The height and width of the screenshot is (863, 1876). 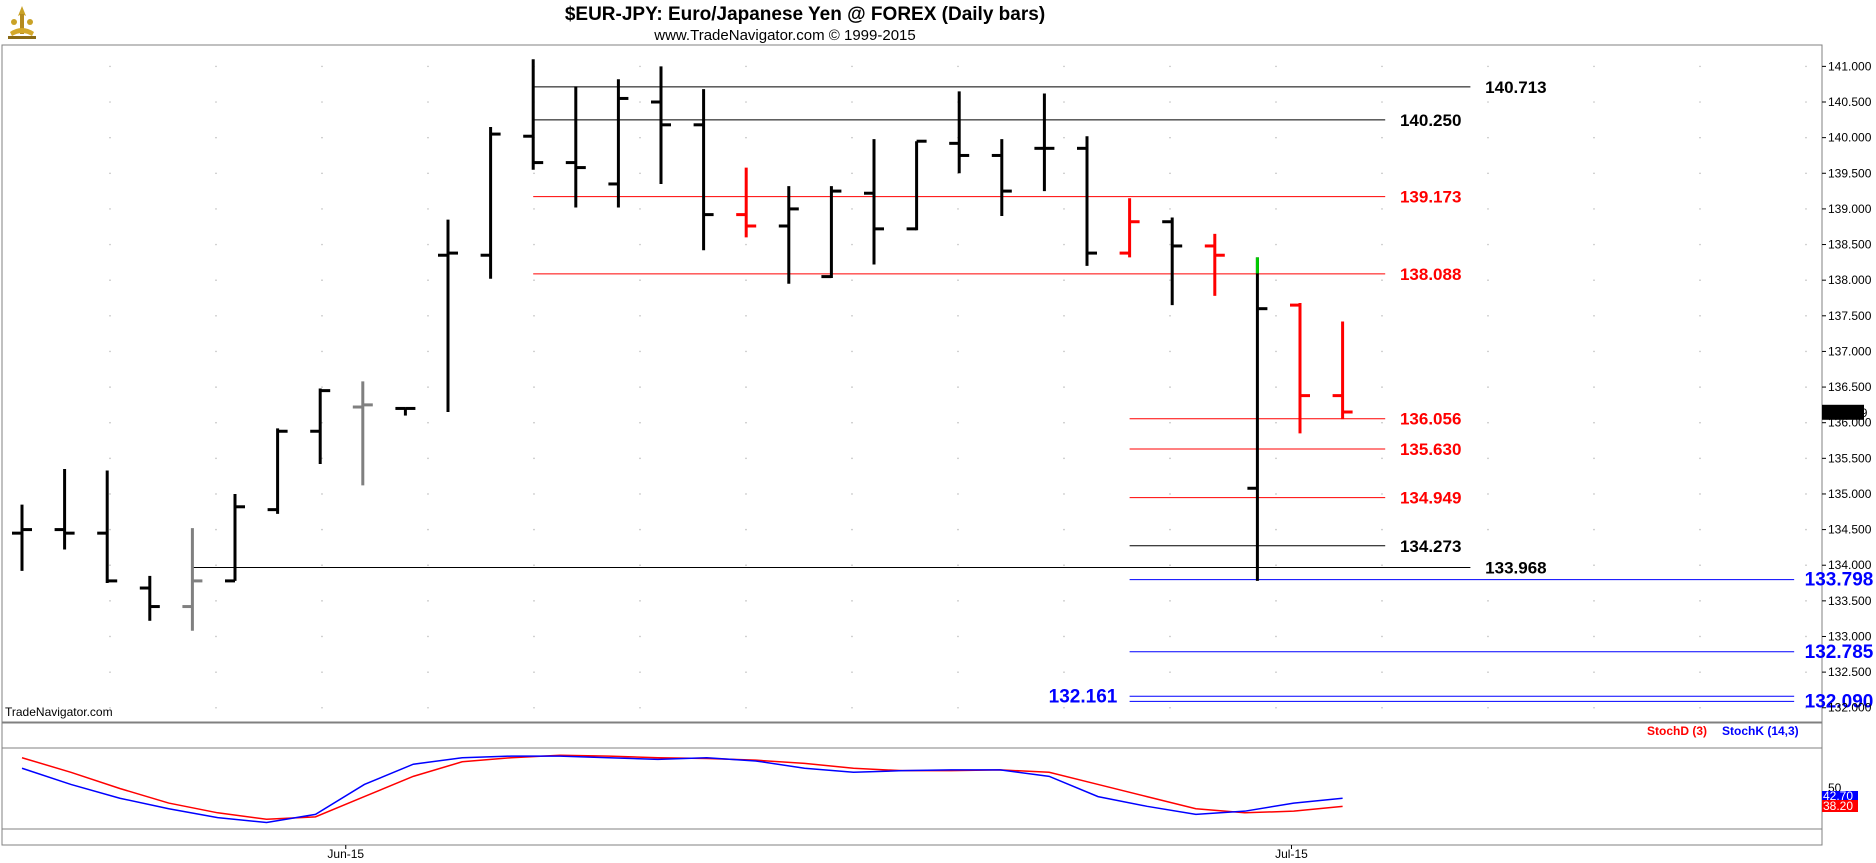 I want to click on y-tick-label: 132.000, so click(x=1850, y=708).